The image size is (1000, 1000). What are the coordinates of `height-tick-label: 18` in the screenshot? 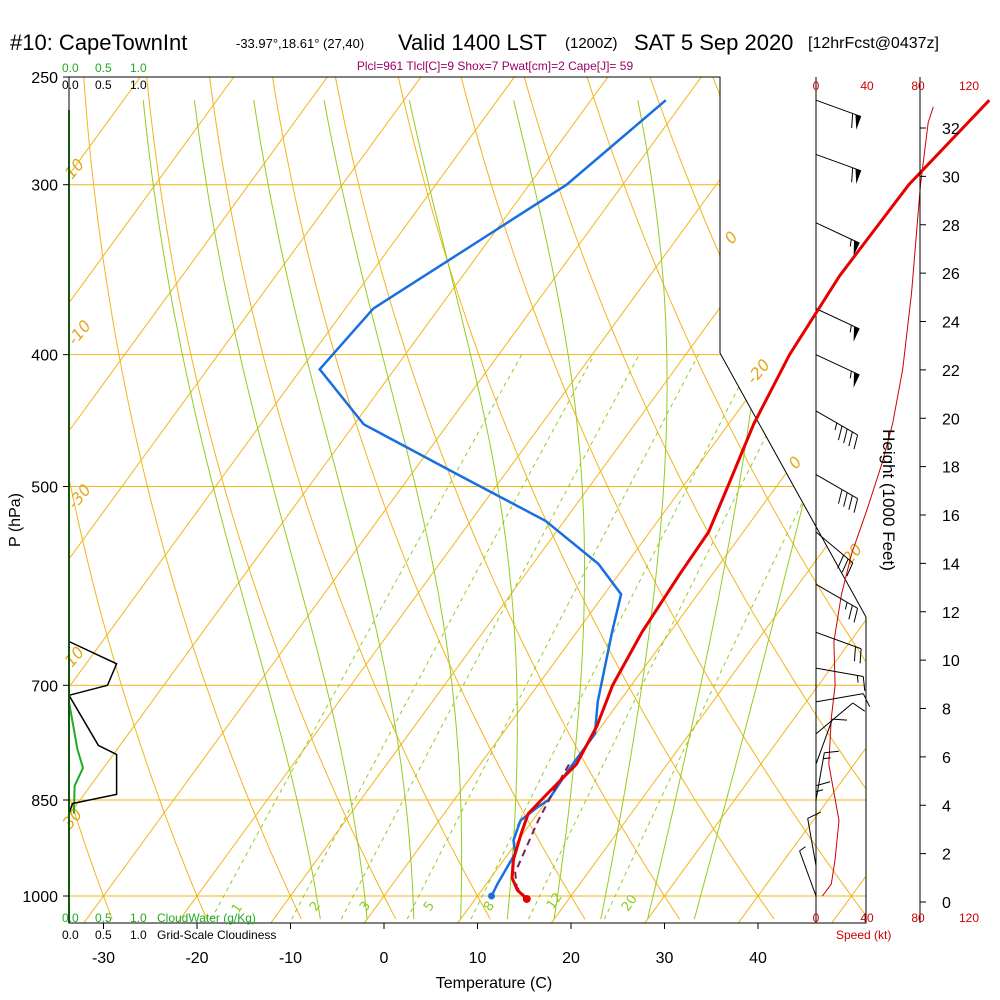 It's located at (951, 468).